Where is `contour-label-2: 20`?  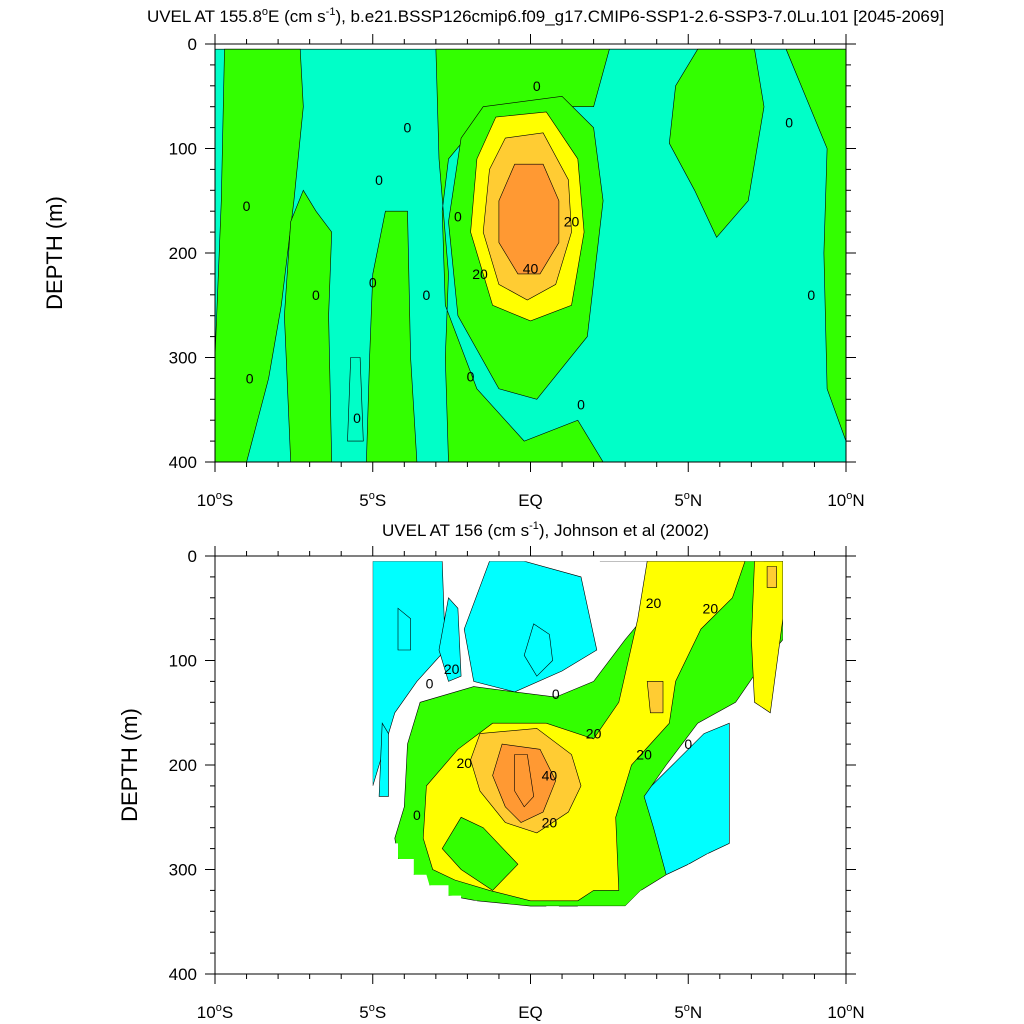 contour-label-2: 20 is located at coordinates (452, 669).